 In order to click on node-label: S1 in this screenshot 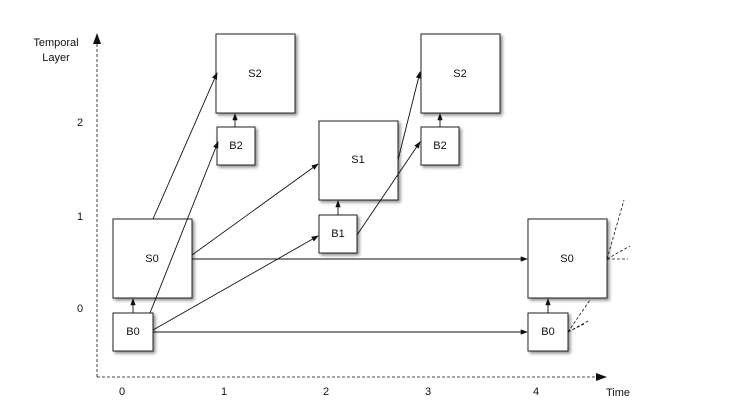, I will do `click(357, 160)`.